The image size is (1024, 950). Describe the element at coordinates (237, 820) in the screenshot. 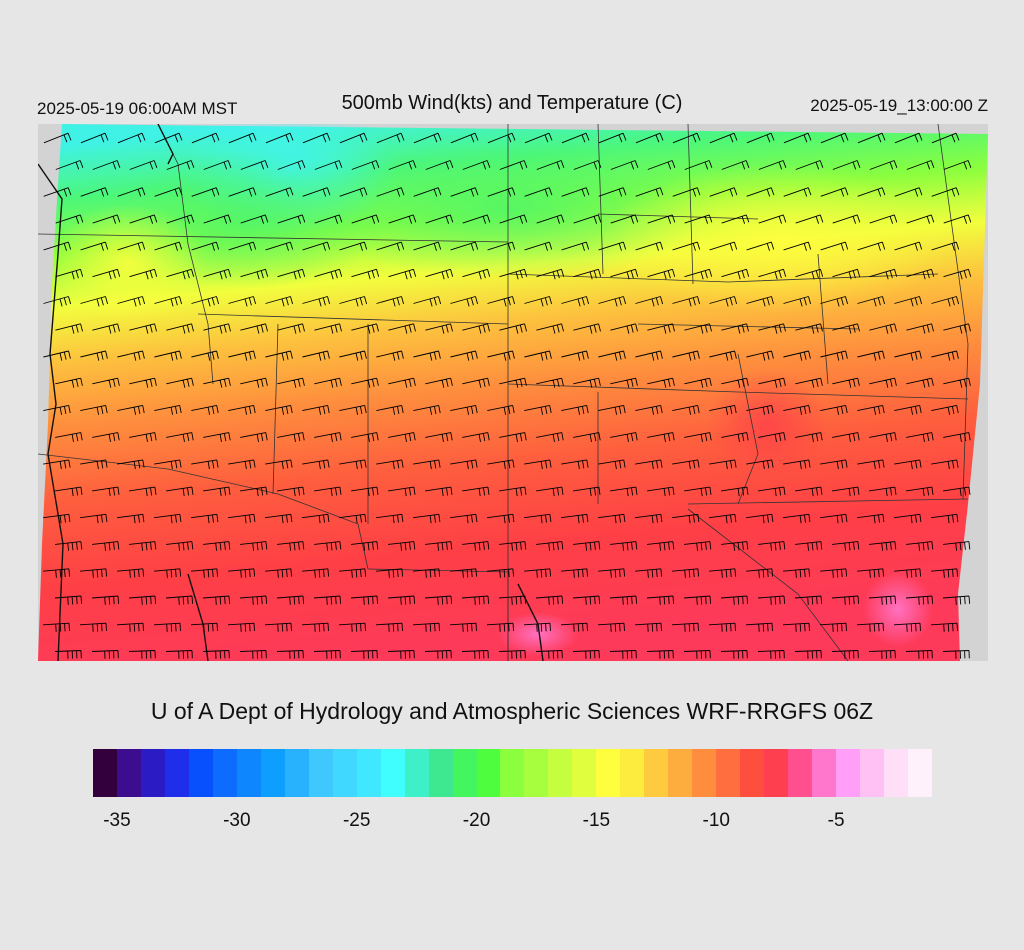

I see `colorbar-tick-label: -30` at that location.